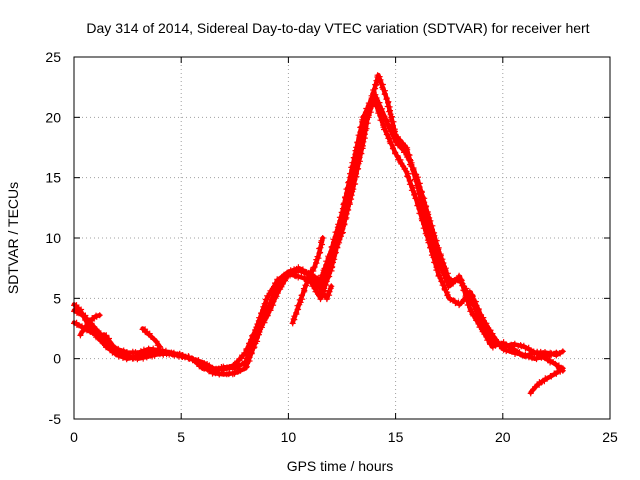  I want to click on x-tick-label: 5, so click(181, 437).